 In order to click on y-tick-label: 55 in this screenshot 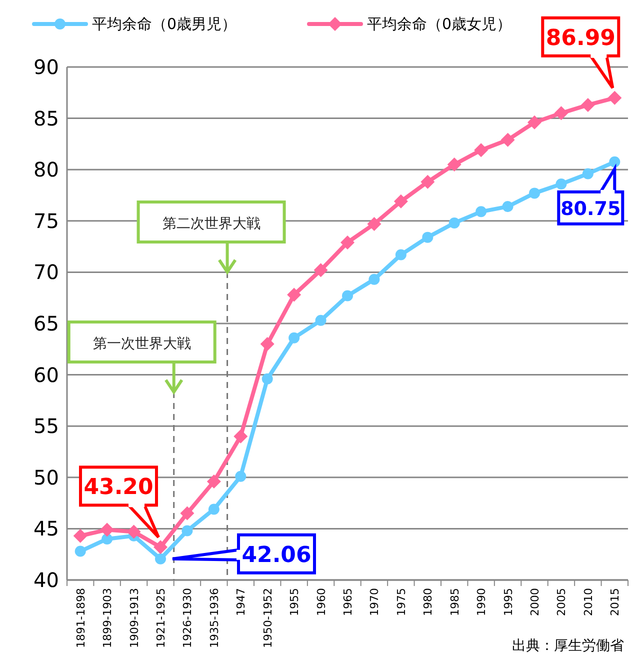, I will do `click(46, 426)`.